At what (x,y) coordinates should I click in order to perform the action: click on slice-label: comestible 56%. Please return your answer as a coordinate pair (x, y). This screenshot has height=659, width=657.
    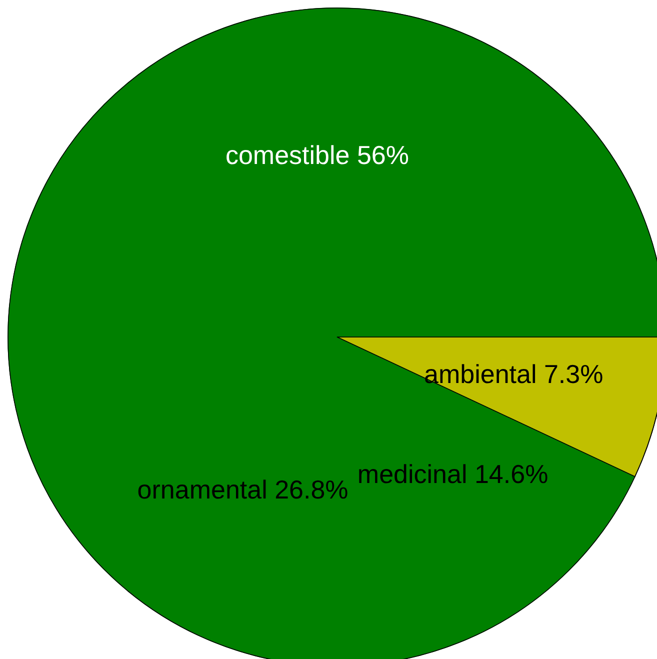
    Looking at the image, I should click on (317, 155).